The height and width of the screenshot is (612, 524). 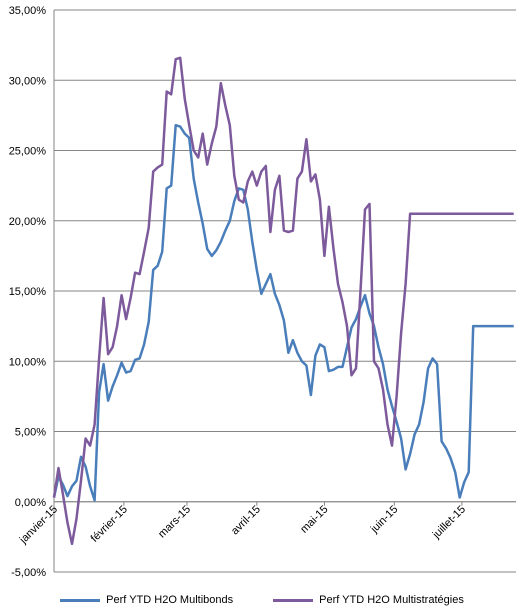 I want to click on y-tick-label: 10,00%, so click(x=28, y=362).